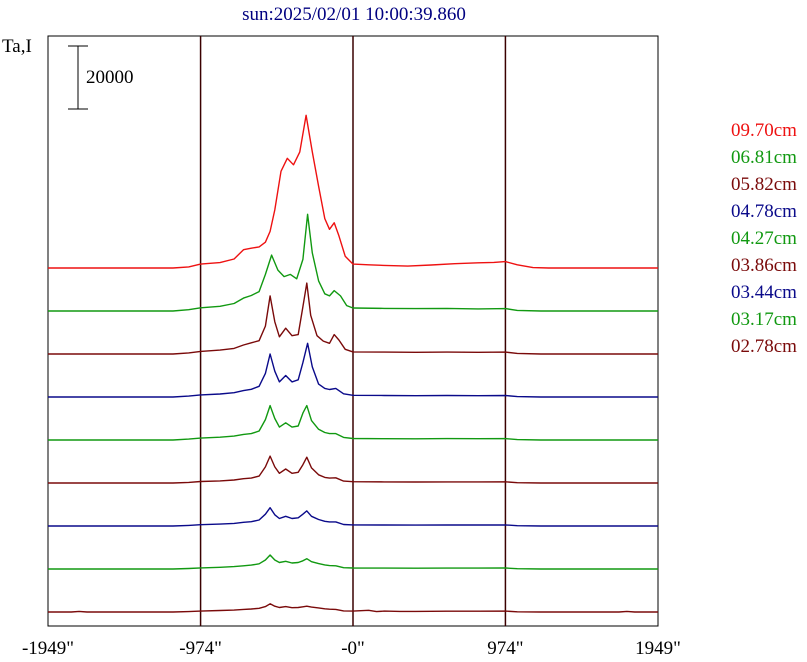  Describe the element at coordinates (353, 517) in the screenshot. I see `series-line-03.44cm` at that location.